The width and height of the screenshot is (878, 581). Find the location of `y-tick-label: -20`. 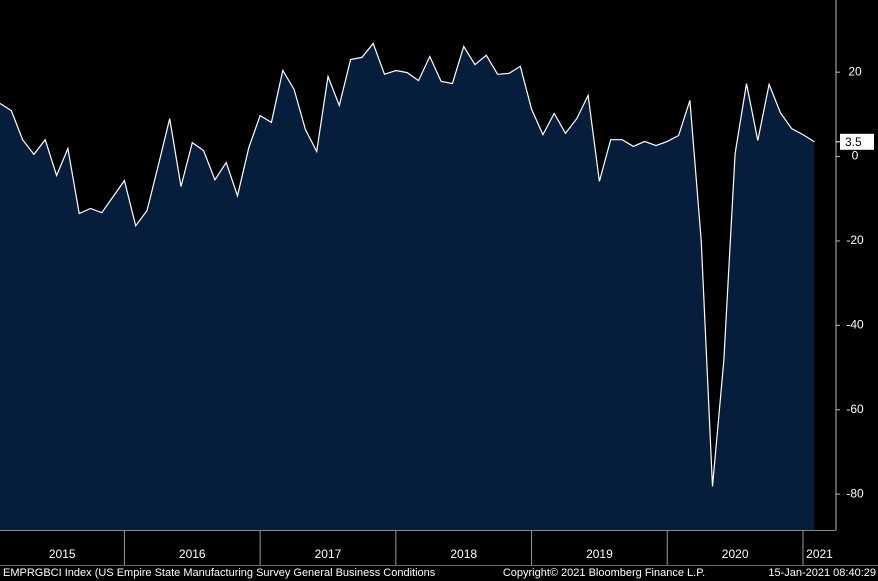

y-tick-label: -20 is located at coordinates (855, 240).